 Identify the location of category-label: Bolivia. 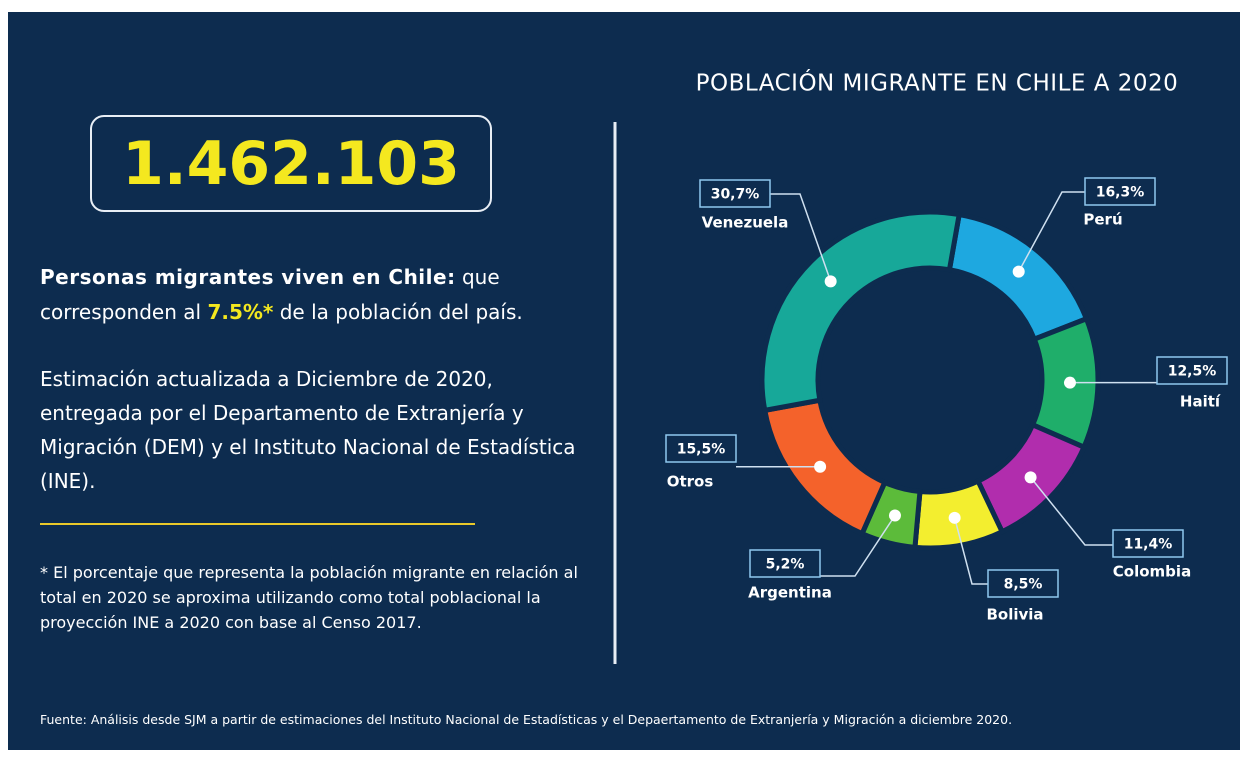
(1014, 615).